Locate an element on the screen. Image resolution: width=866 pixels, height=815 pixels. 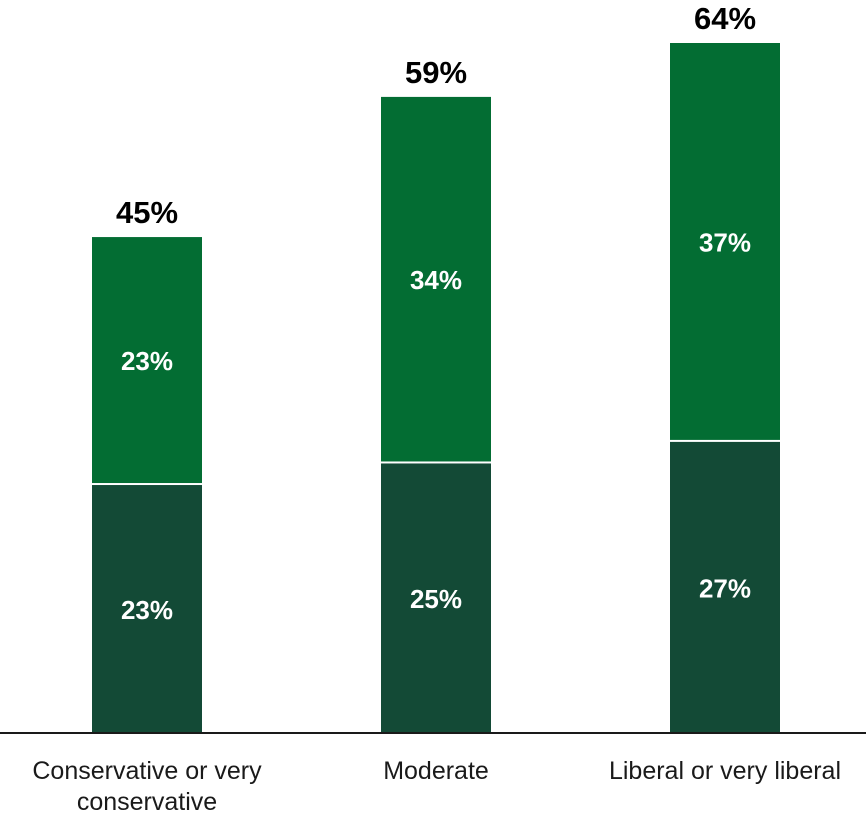
category-label: Liberal or very liberal is located at coordinates (725, 771).